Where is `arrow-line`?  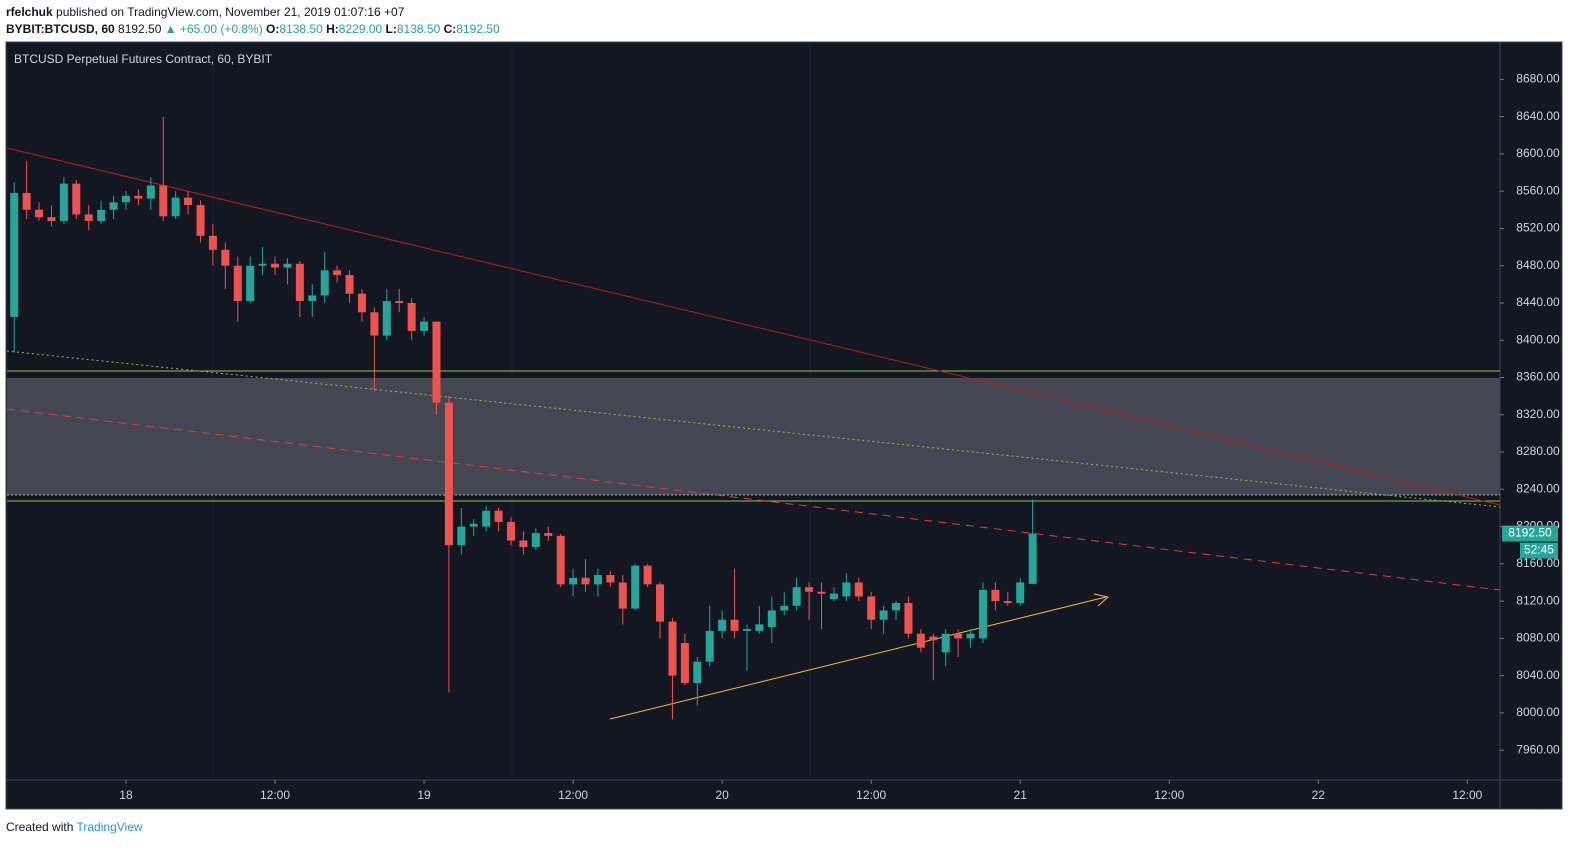 arrow-line is located at coordinates (858, 658).